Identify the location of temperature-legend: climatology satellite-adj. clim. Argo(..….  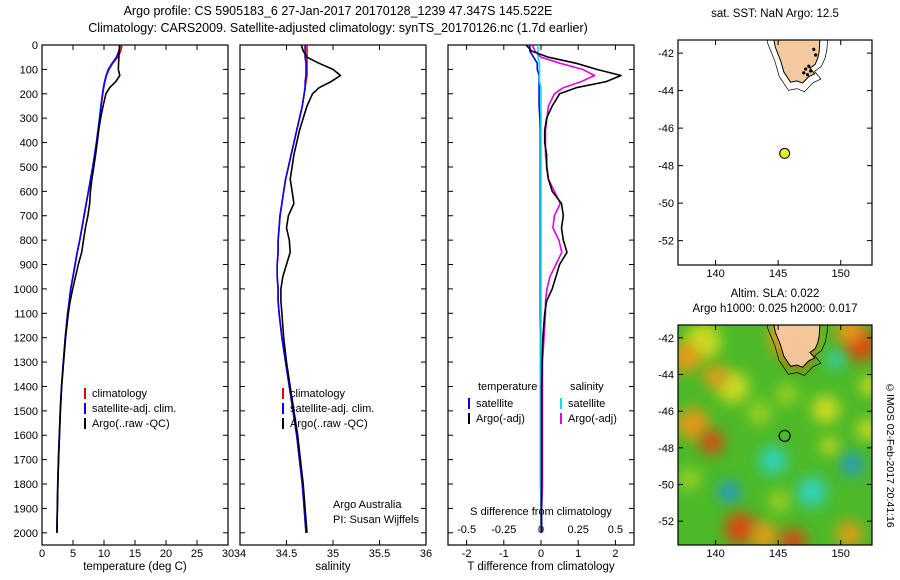
(130, 408).